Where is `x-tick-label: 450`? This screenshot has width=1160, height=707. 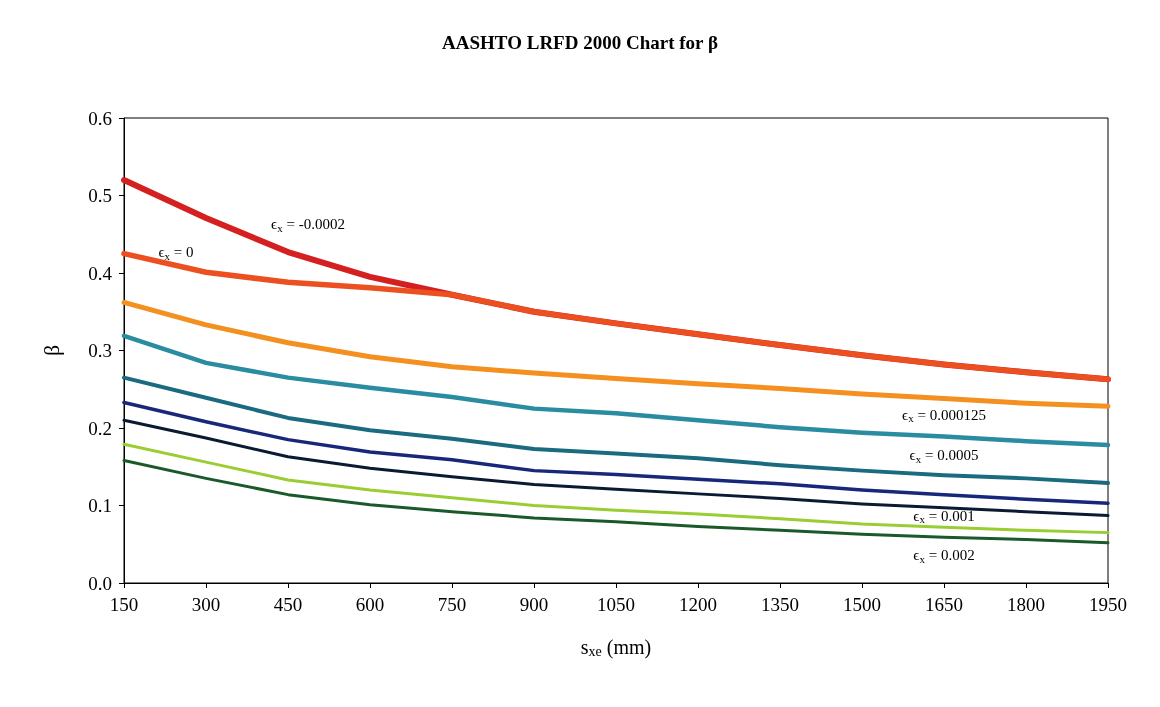 x-tick-label: 450 is located at coordinates (288, 604).